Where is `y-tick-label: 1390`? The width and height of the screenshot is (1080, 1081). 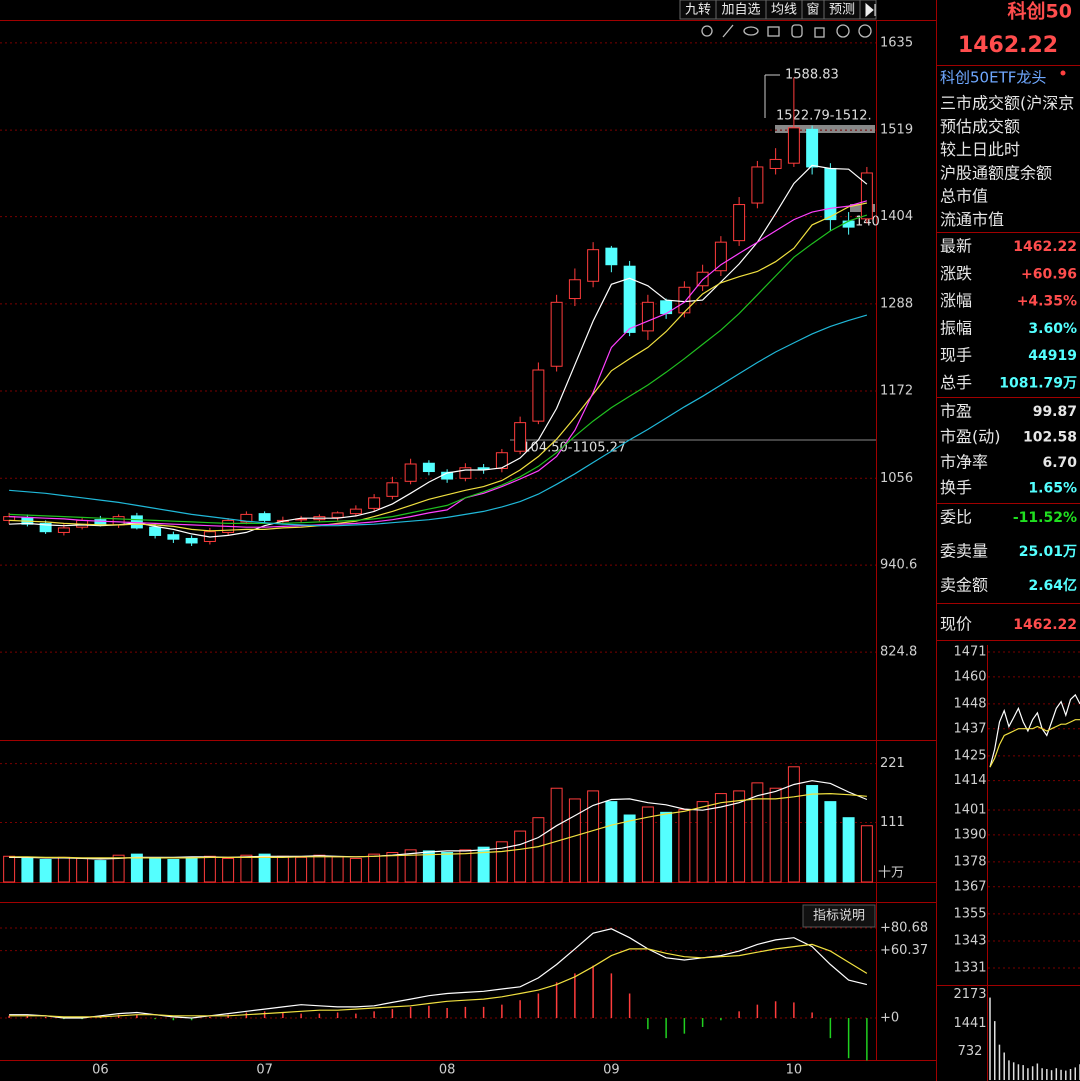 y-tick-label: 1390 is located at coordinates (969, 834).